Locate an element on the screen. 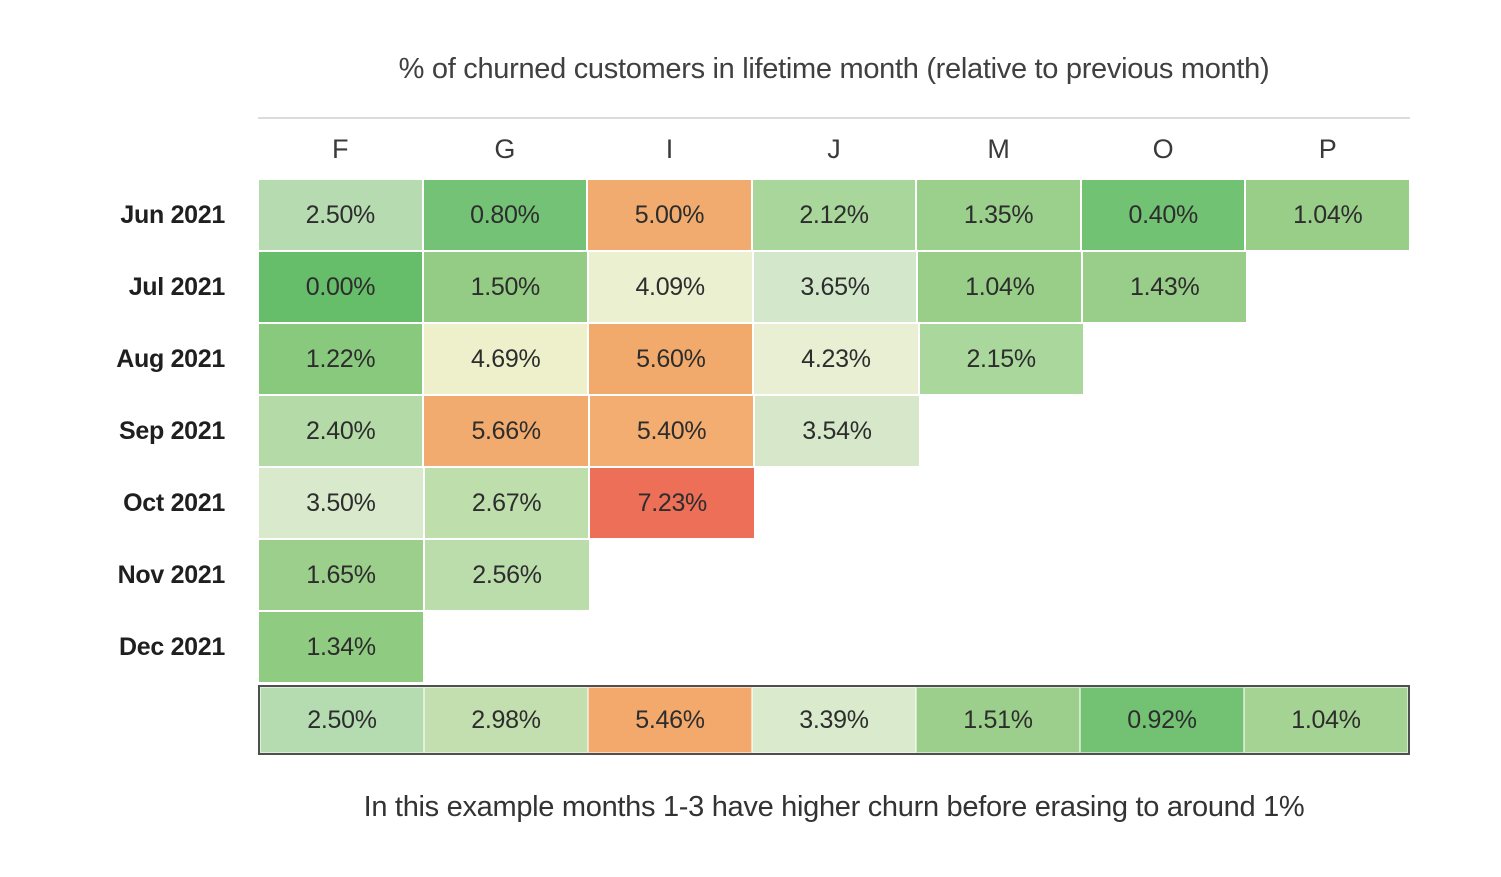  column-header-g: G is located at coordinates (505, 148).